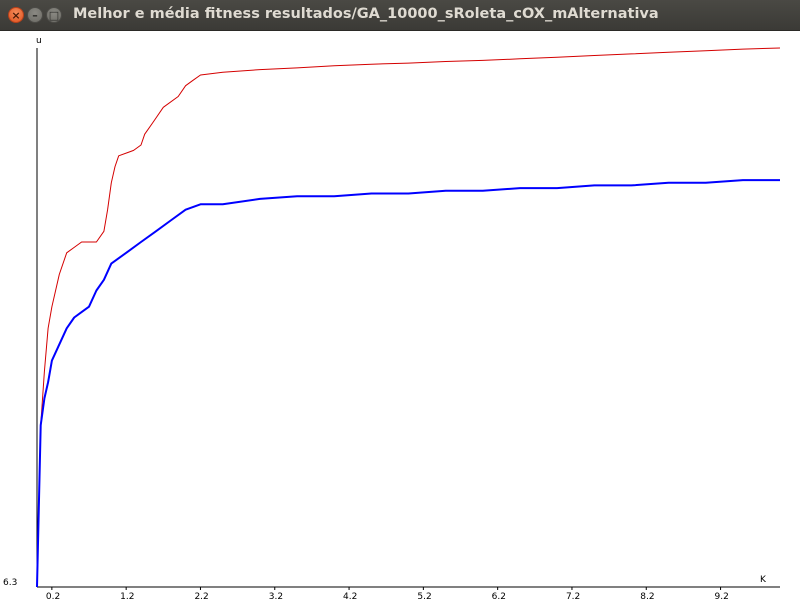 This screenshot has width=800, height=600. What do you see at coordinates (276, 596) in the screenshot?
I see `x-tick-label: 3.2` at bounding box center [276, 596].